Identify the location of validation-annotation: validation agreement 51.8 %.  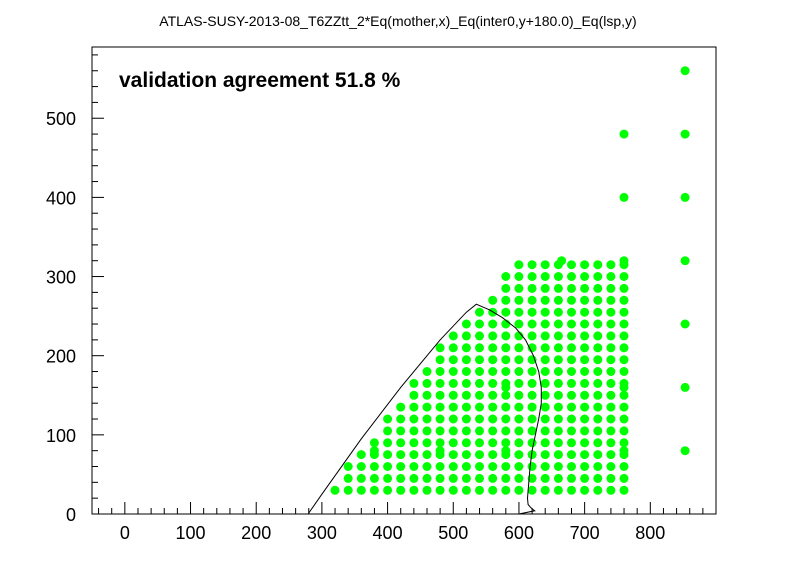
(260, 80).